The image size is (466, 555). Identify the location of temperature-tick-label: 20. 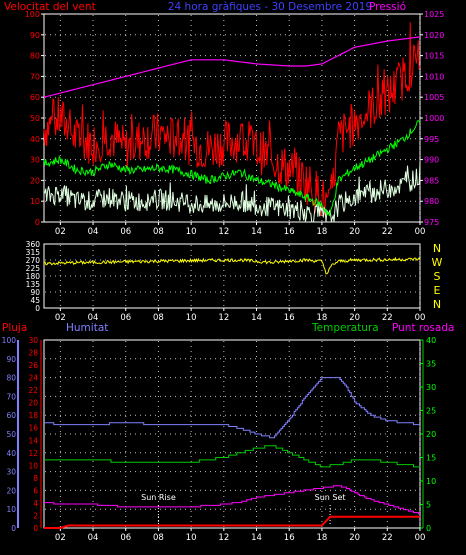
(431, 434).